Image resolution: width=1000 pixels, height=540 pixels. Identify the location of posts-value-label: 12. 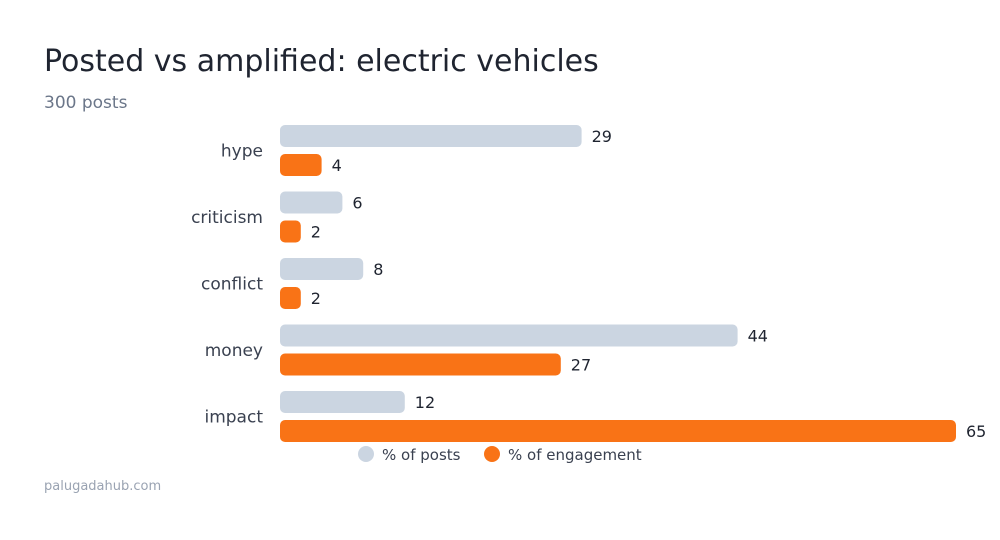
(425, 402).